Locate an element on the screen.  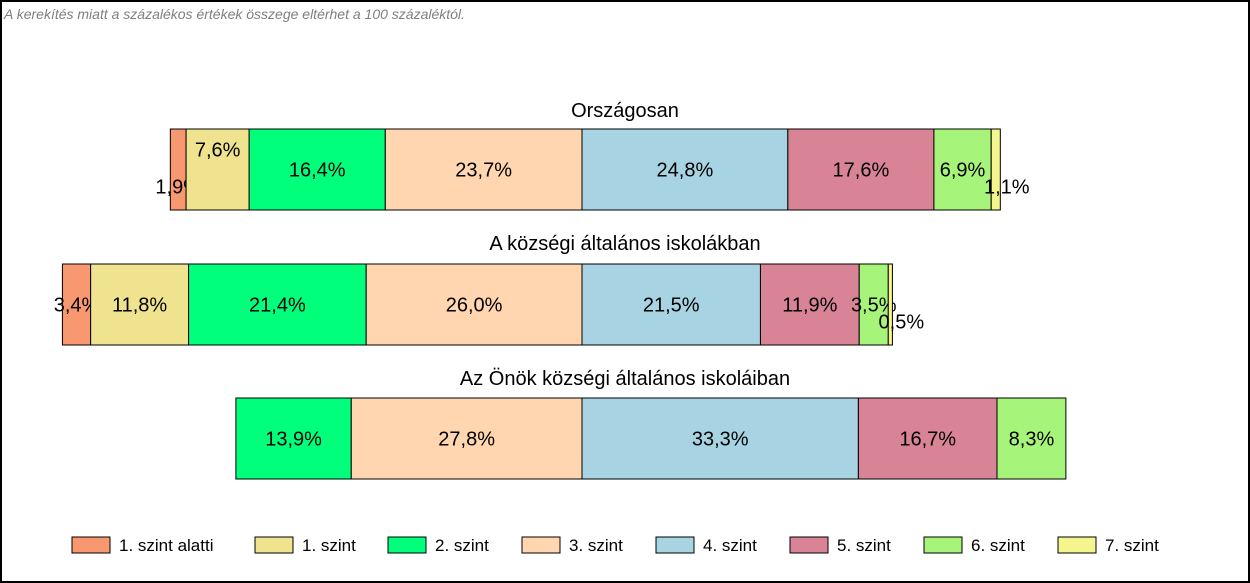
data-label: 17,6% is located at coordinates (861, 171).